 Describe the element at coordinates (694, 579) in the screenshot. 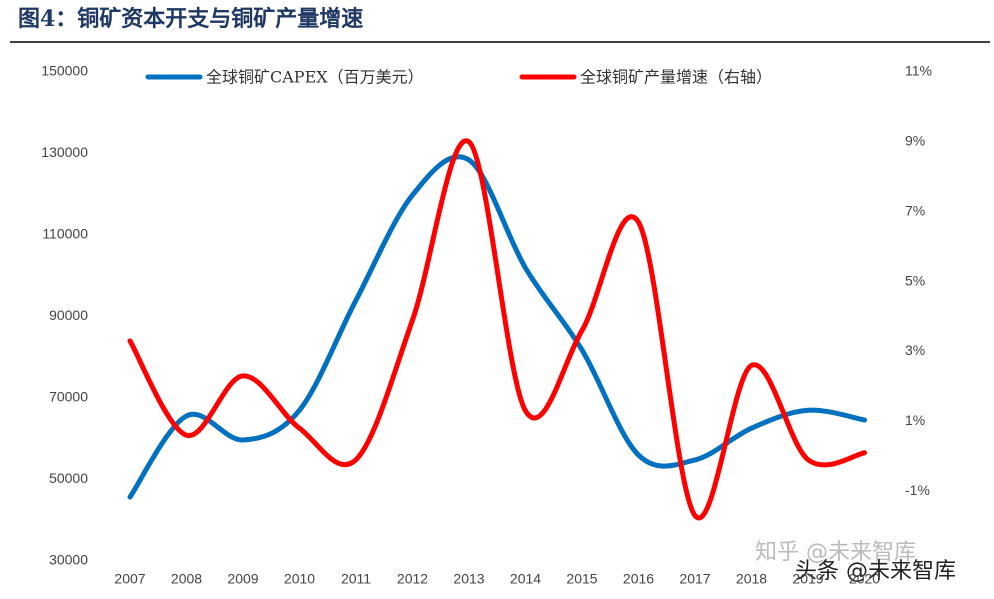

I see `x-tick-label: 2017` at that location.